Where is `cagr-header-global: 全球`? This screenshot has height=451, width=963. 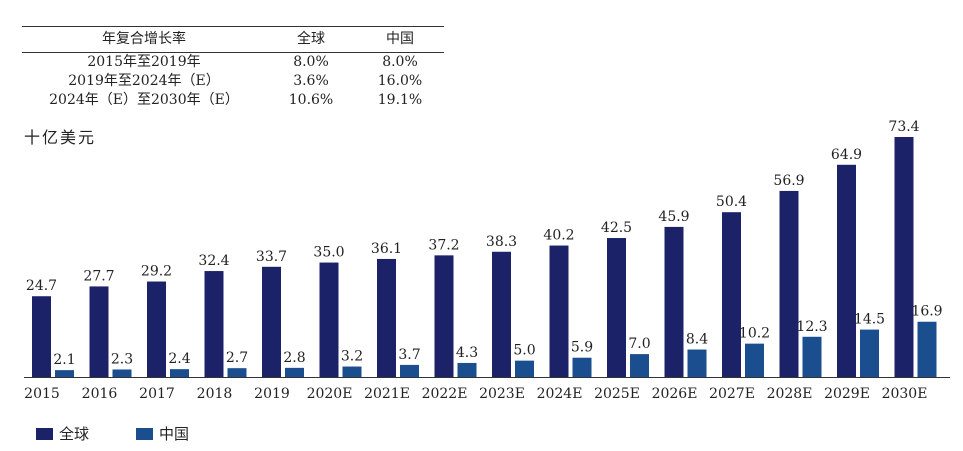
cagr-header-global: 全球 is located at coordinates (311, 39).